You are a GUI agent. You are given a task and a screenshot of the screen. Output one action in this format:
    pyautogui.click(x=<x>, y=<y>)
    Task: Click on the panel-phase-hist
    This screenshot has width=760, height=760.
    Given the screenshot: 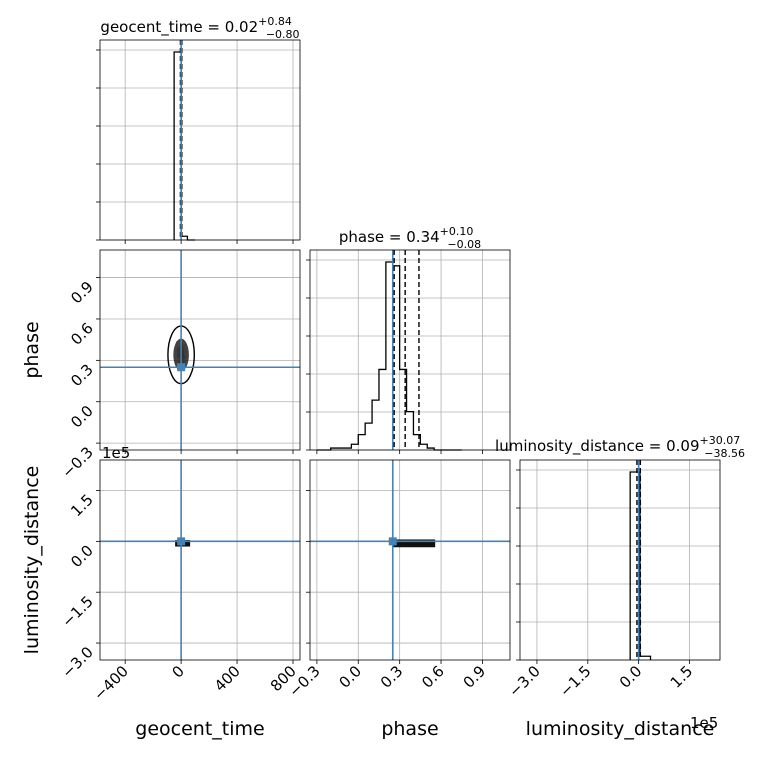 What is the action you would take?
    pyautogui.click(x=408, y=351)
    